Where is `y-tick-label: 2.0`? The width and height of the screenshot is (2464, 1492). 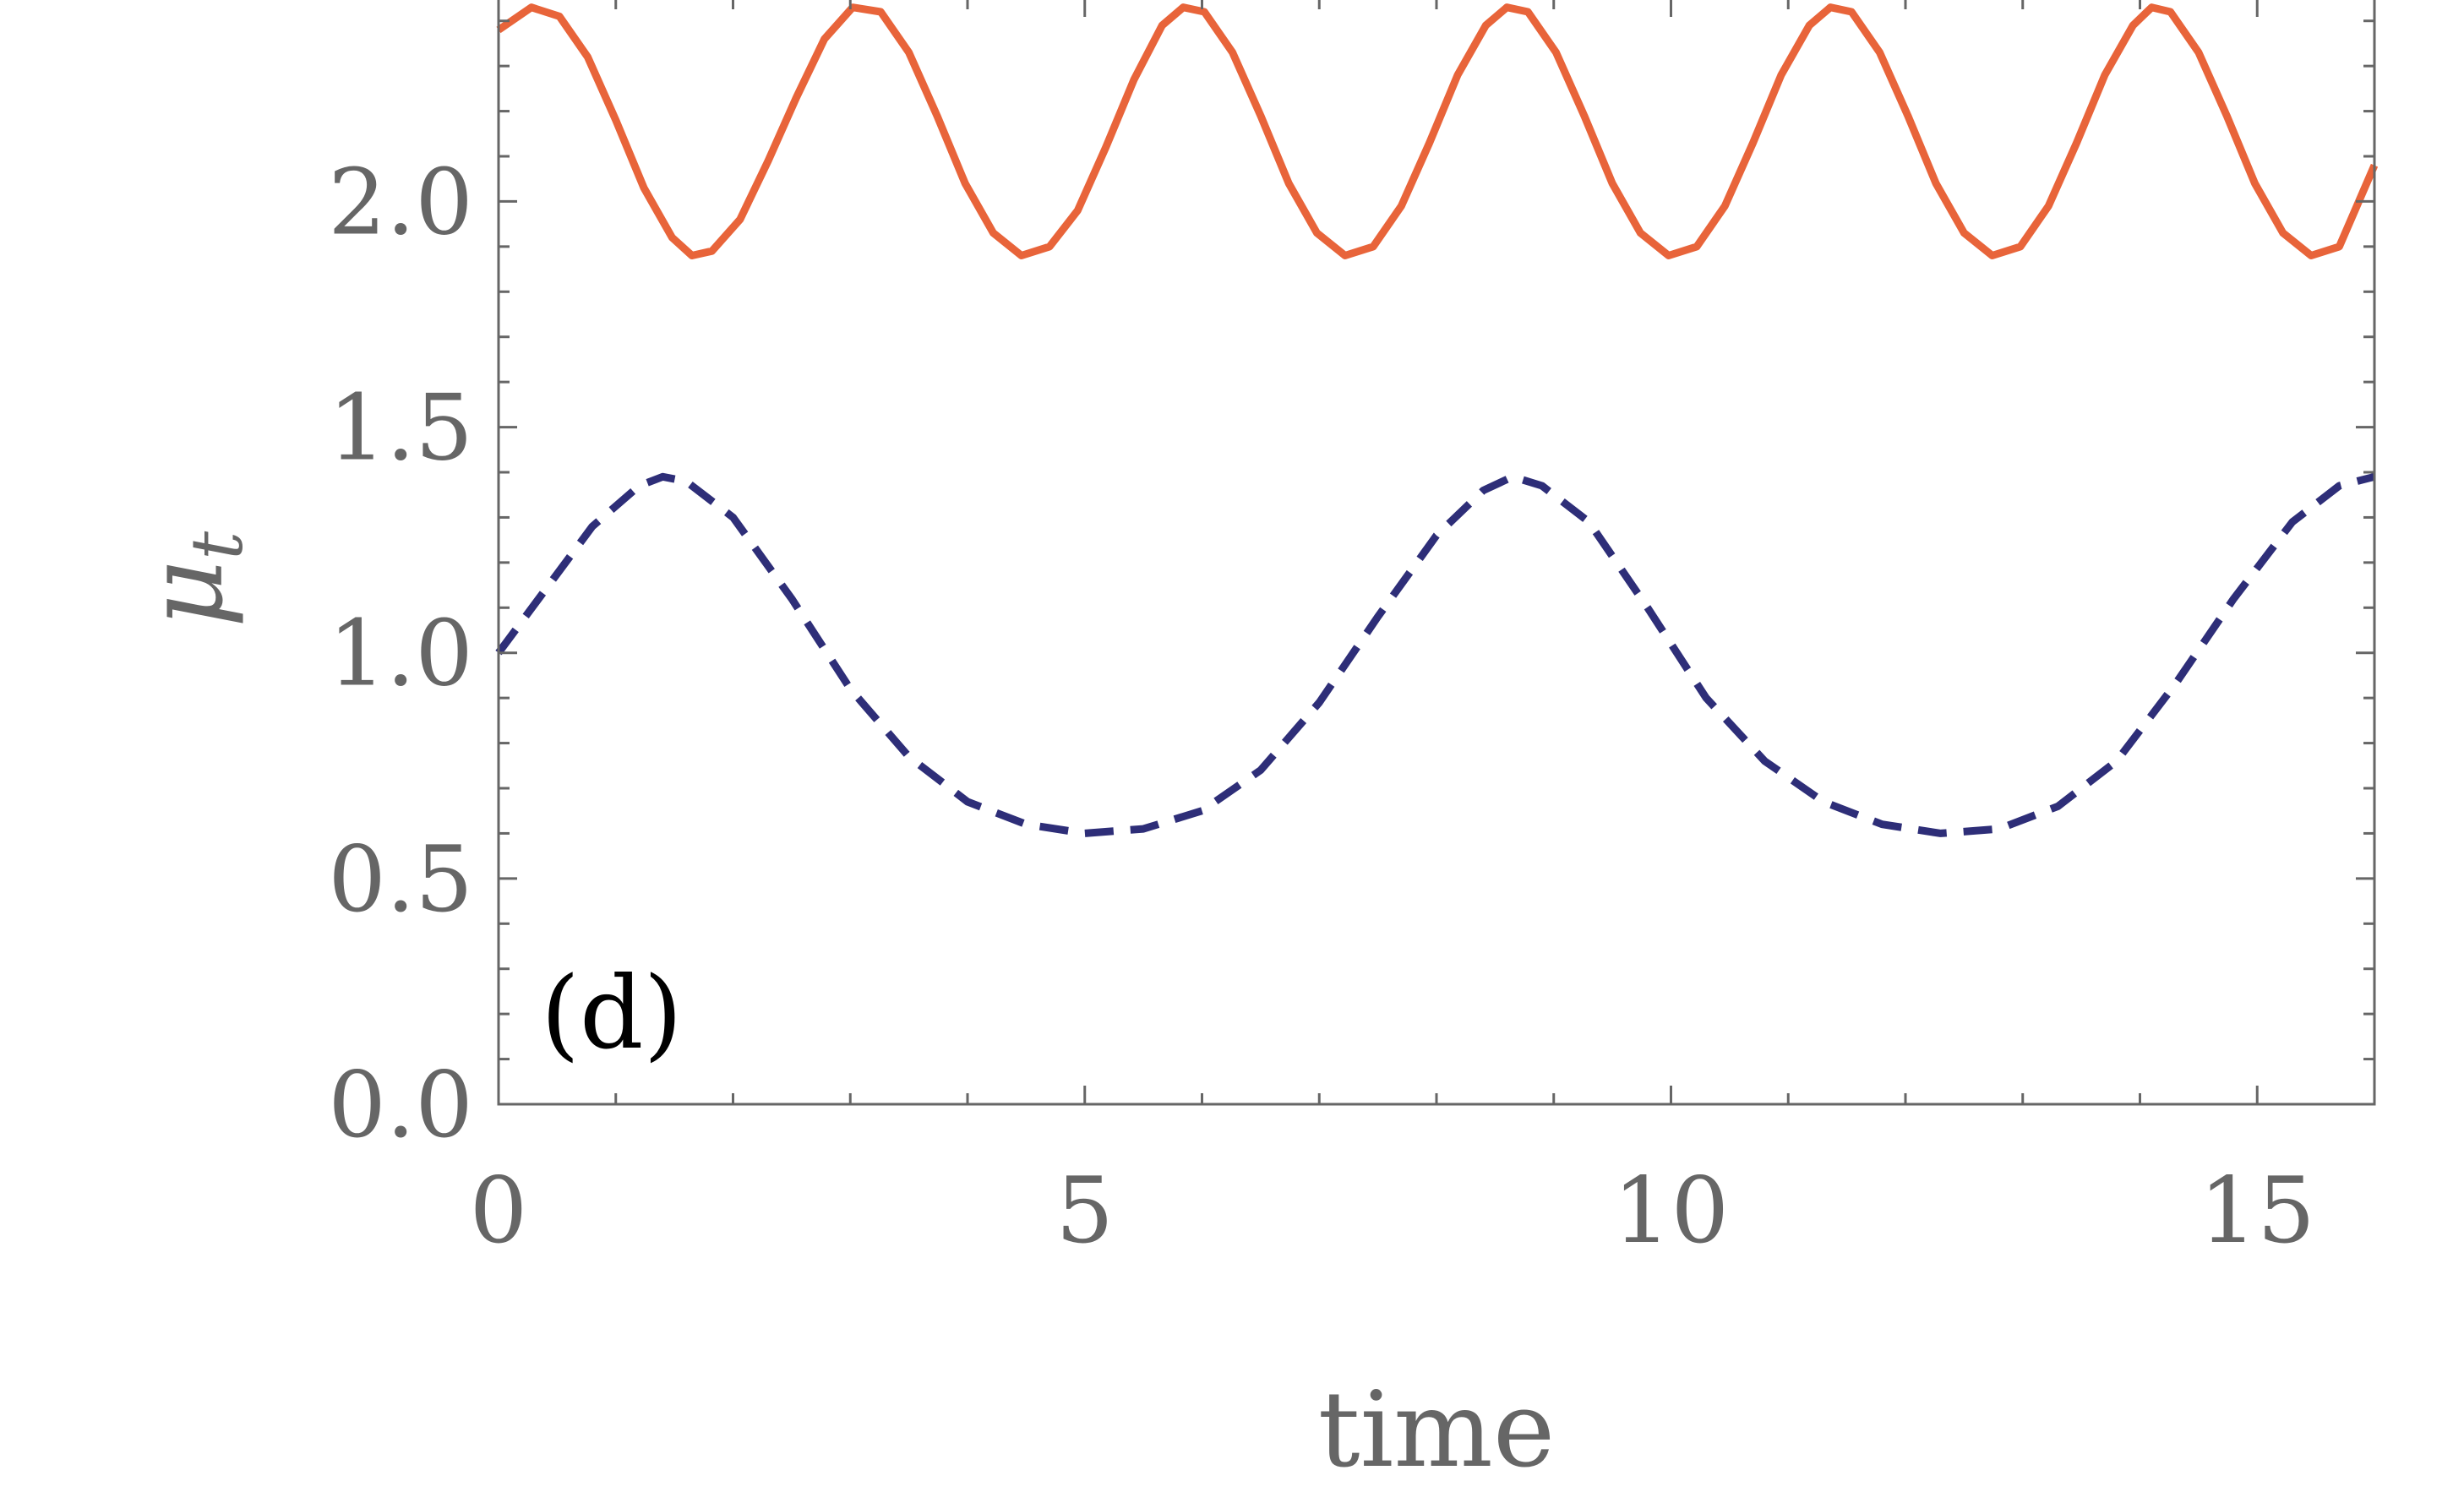 y-tick-label: 2.0 is located at coordinates (401, 202).